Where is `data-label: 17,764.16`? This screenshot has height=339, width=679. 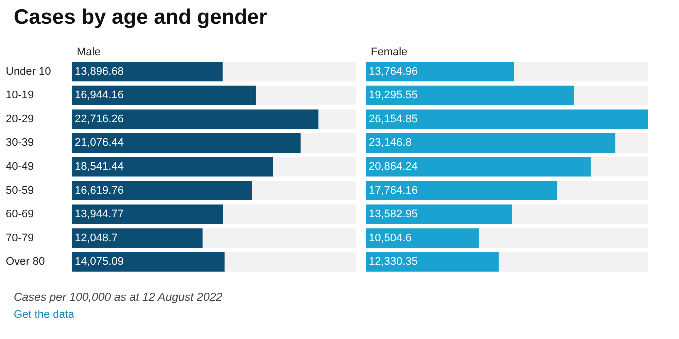
data-label: 17,764.16 is located at coordinates (393, 190).